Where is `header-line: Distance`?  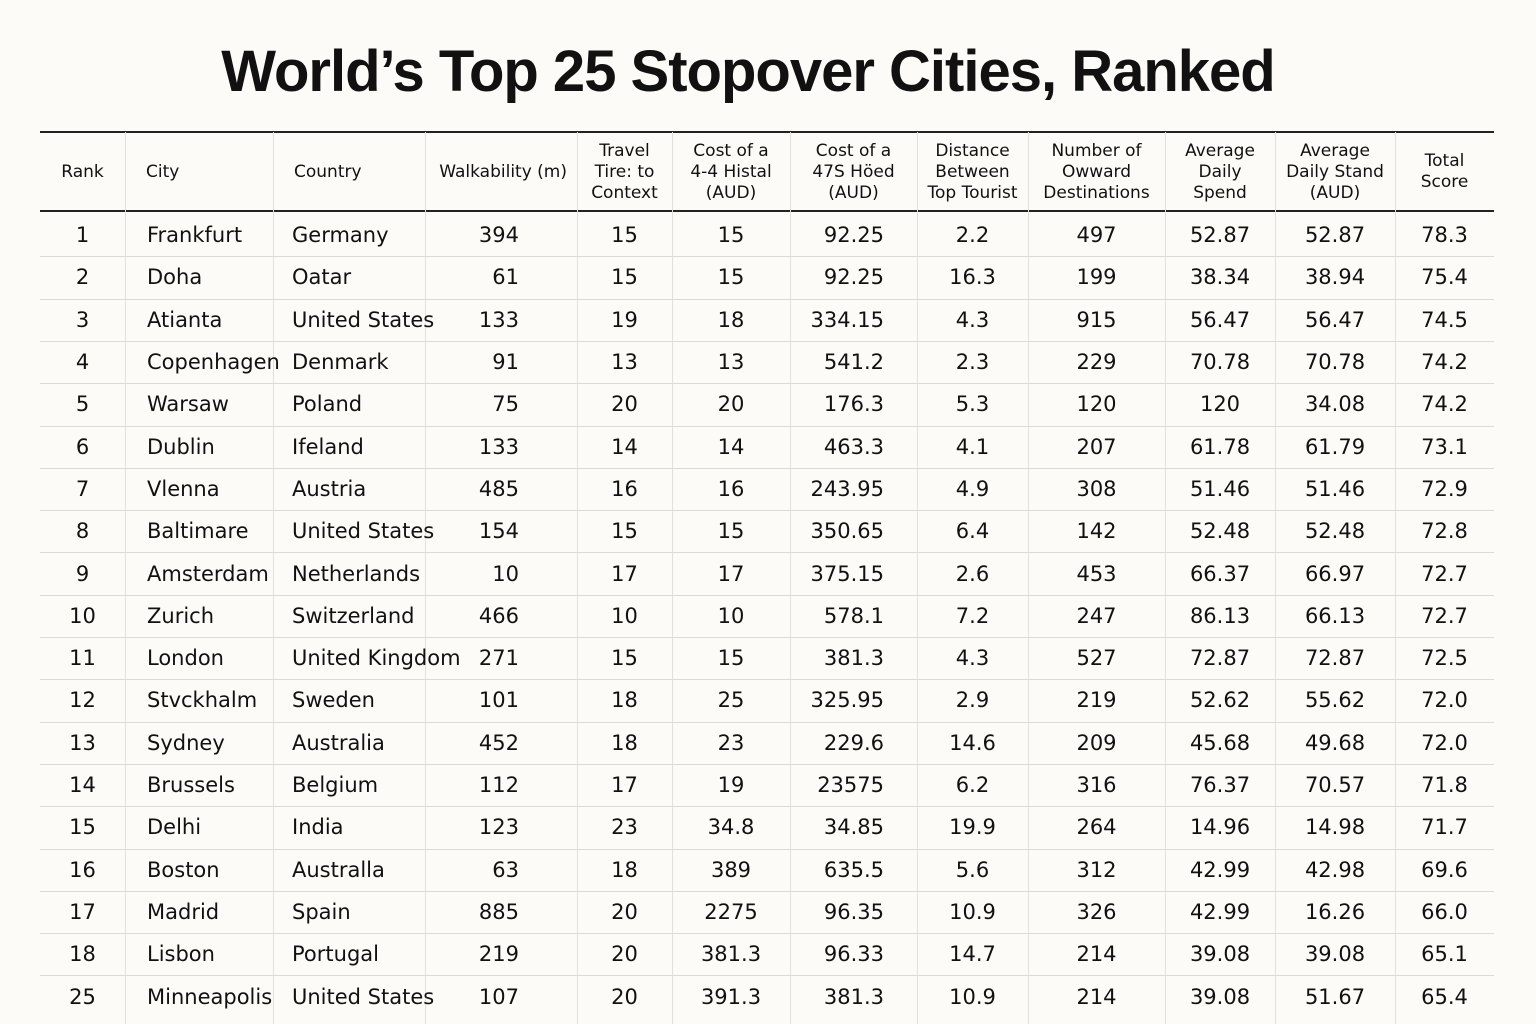 header-line: Distance is located at coordinates (972, 150).